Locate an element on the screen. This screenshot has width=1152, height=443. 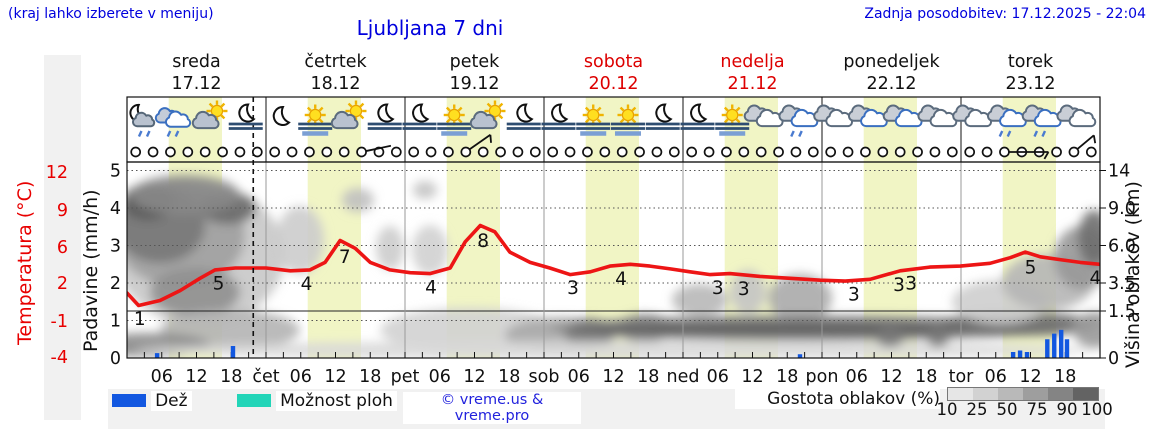
temperature-label: 8 is located at coordinates (483, 241).